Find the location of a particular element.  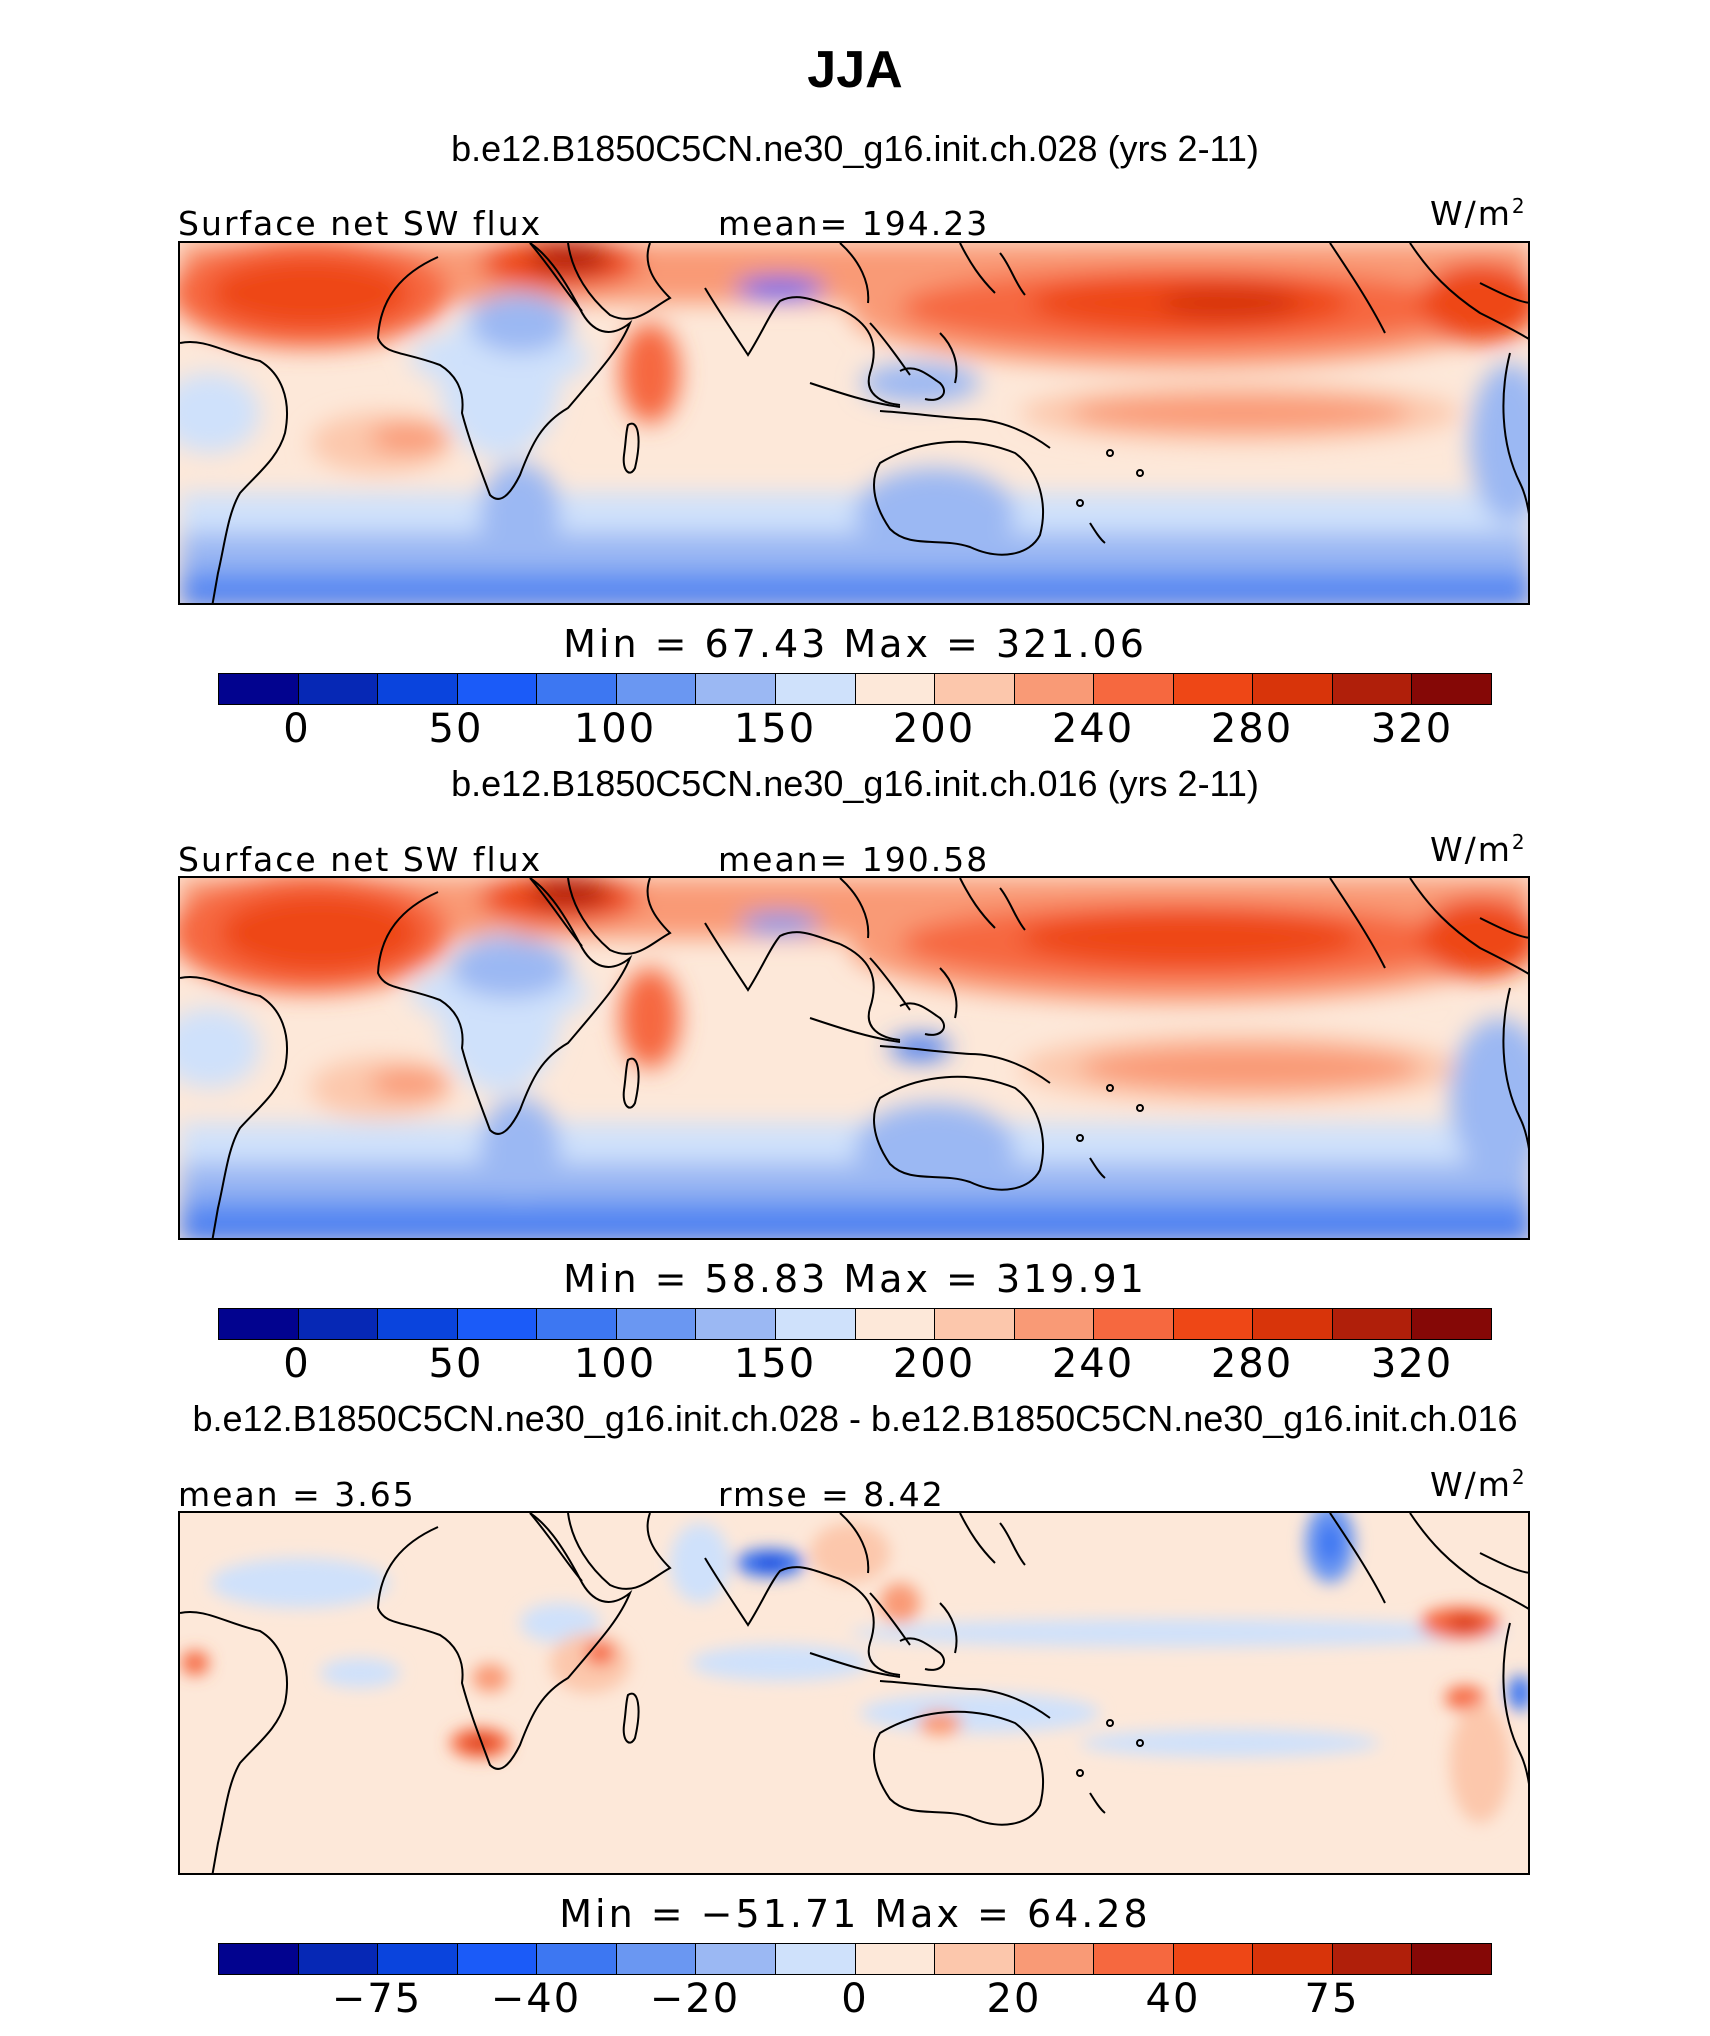

panel1-variable-label: Surface net SW flux is located at coordinates (360, 223).